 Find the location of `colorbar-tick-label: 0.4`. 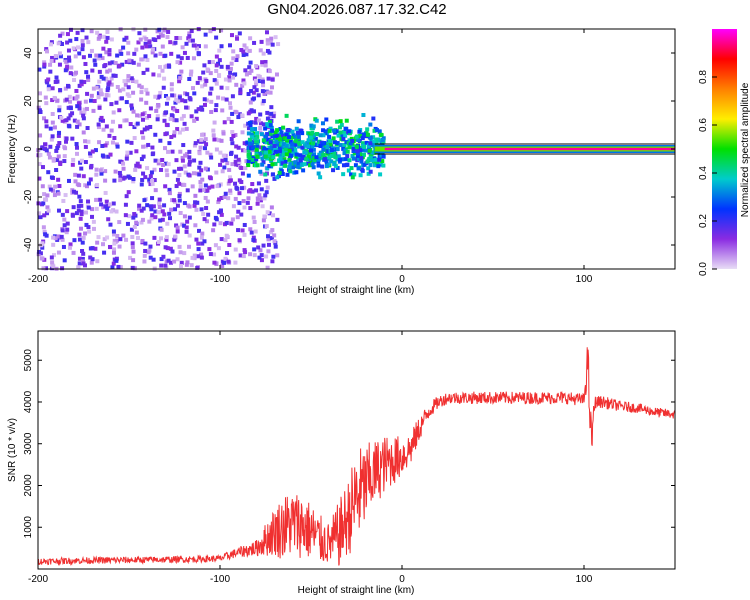

colorbar-tick-label: 0.4 is located at coordinates (703, 173).